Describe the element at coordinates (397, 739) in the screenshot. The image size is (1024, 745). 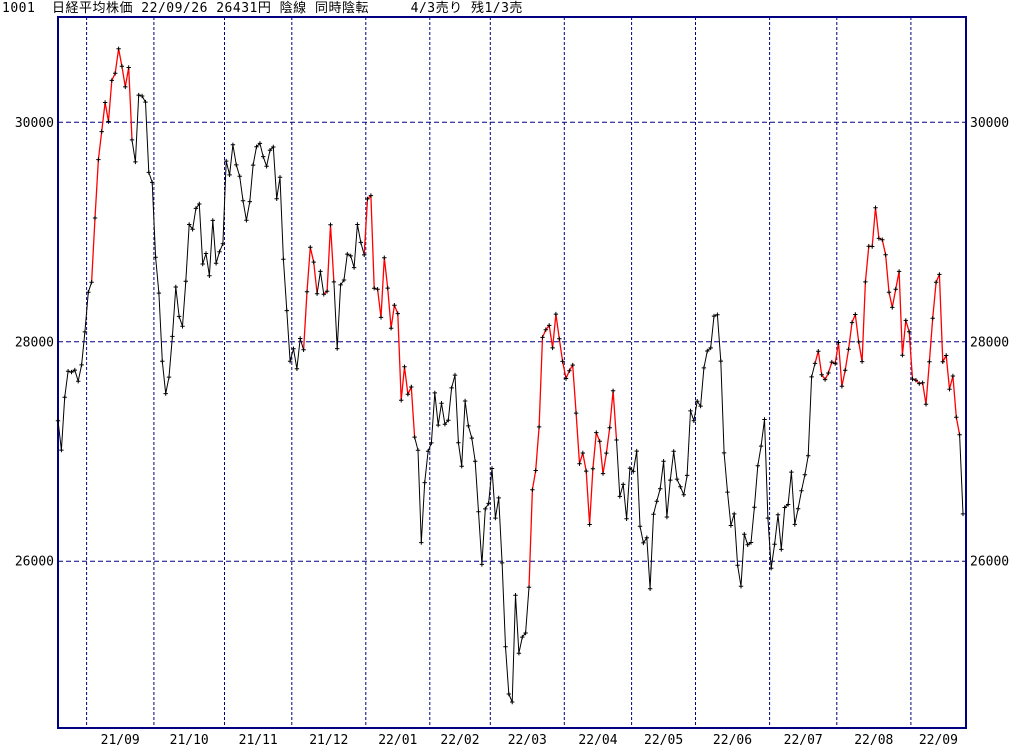
I see `x-axis-label: 22/01` at that location.